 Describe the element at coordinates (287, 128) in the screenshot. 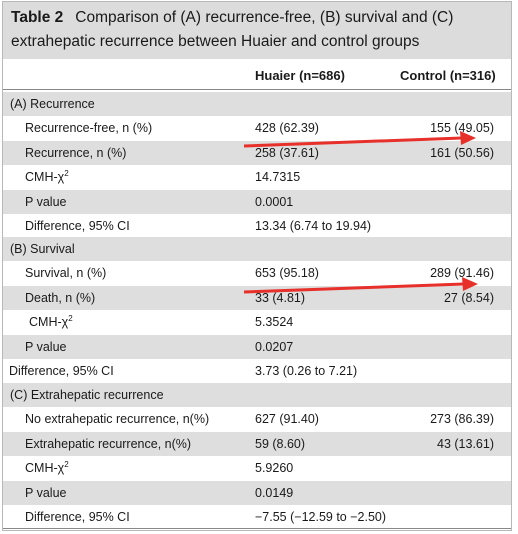

I see `cell-huaier: 428 (62.39)` at that location.